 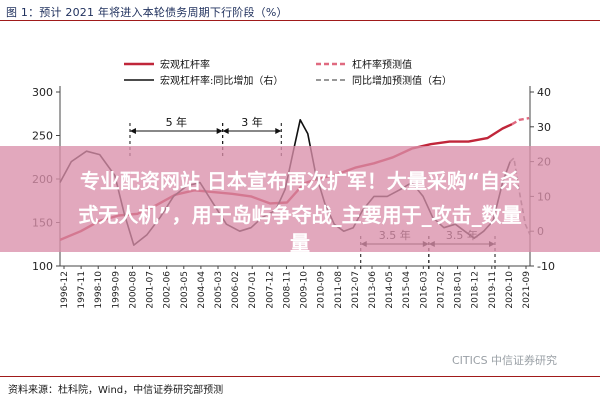 What do you see at coordinates (221, 80) in the screenshot?
I see `legend-label: 宏观杠杆率:同比增加（右）` at bounding box center [221, 80].